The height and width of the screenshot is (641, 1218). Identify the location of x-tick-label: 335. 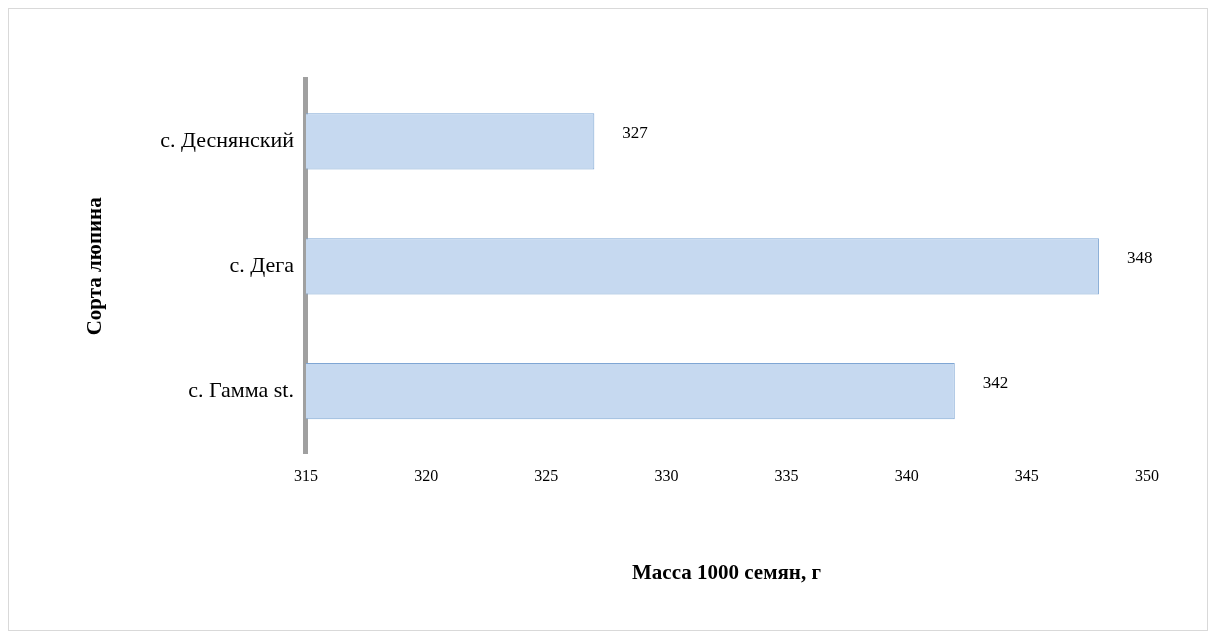
(786, 476).